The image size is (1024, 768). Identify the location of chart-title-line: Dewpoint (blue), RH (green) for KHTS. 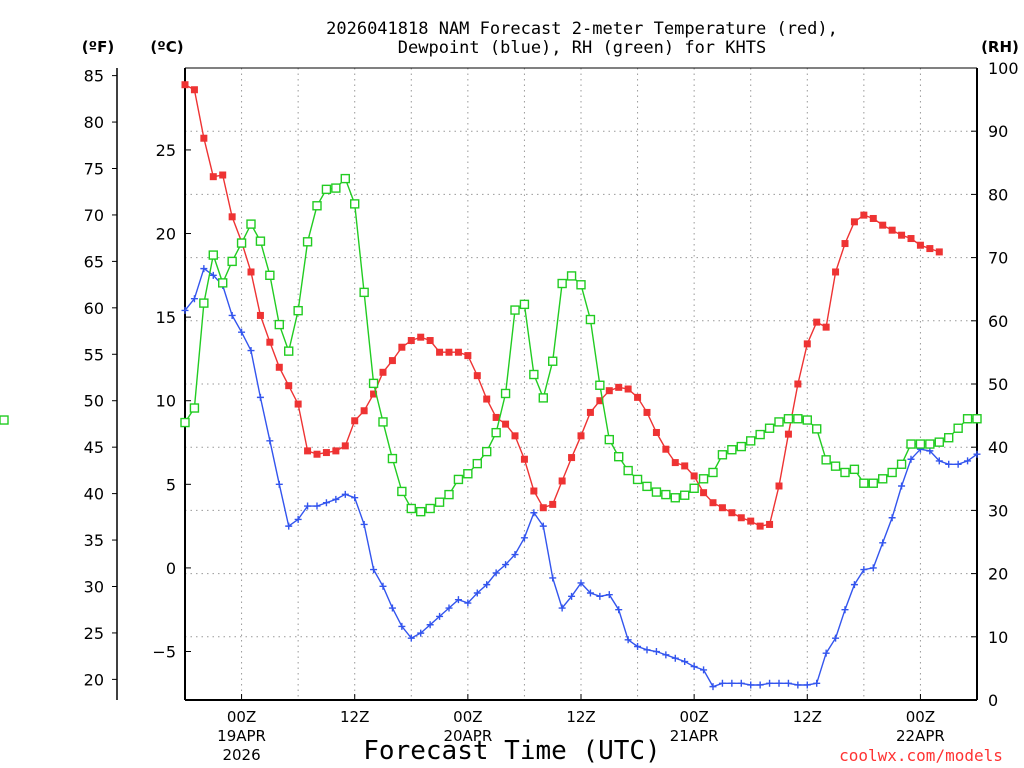
(582, 48).